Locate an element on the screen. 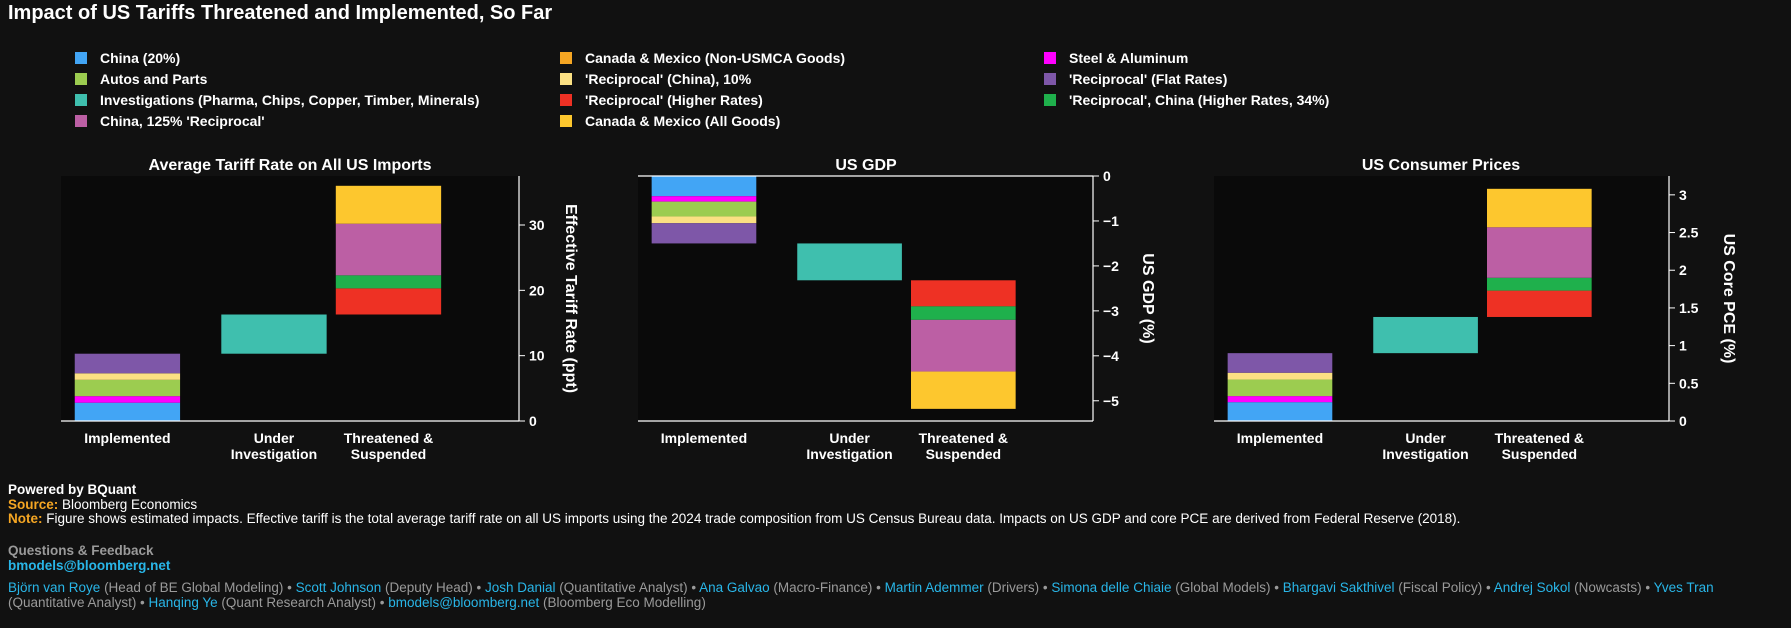 This screenshot has width=1791, height=628. credit-role: (Nowcasts) • is located at coordinates (1612, 587).